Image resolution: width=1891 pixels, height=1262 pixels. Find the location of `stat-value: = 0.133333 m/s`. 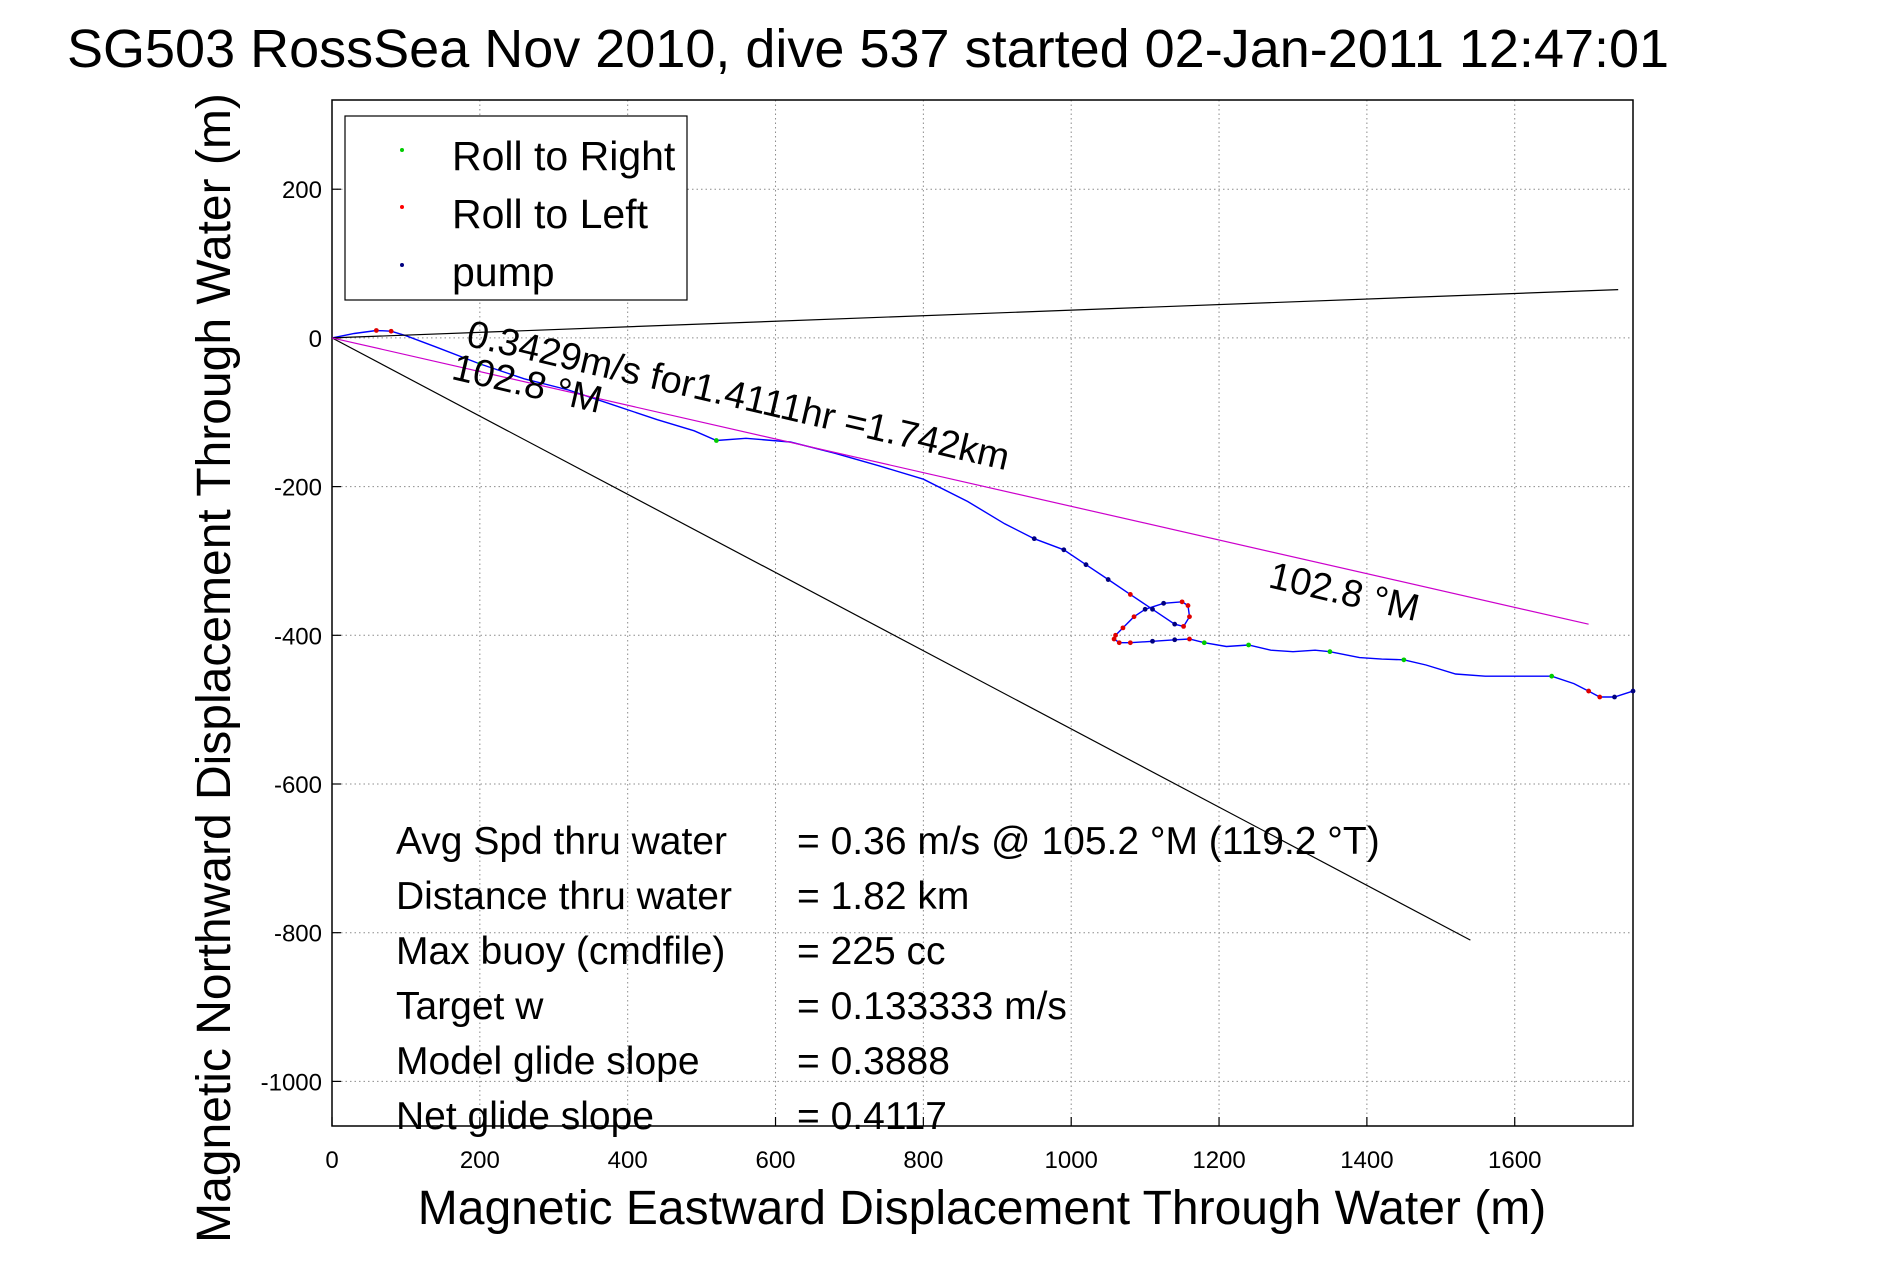

stat-value: = 0.133333 m/s is located at coordinates (932, 1006).